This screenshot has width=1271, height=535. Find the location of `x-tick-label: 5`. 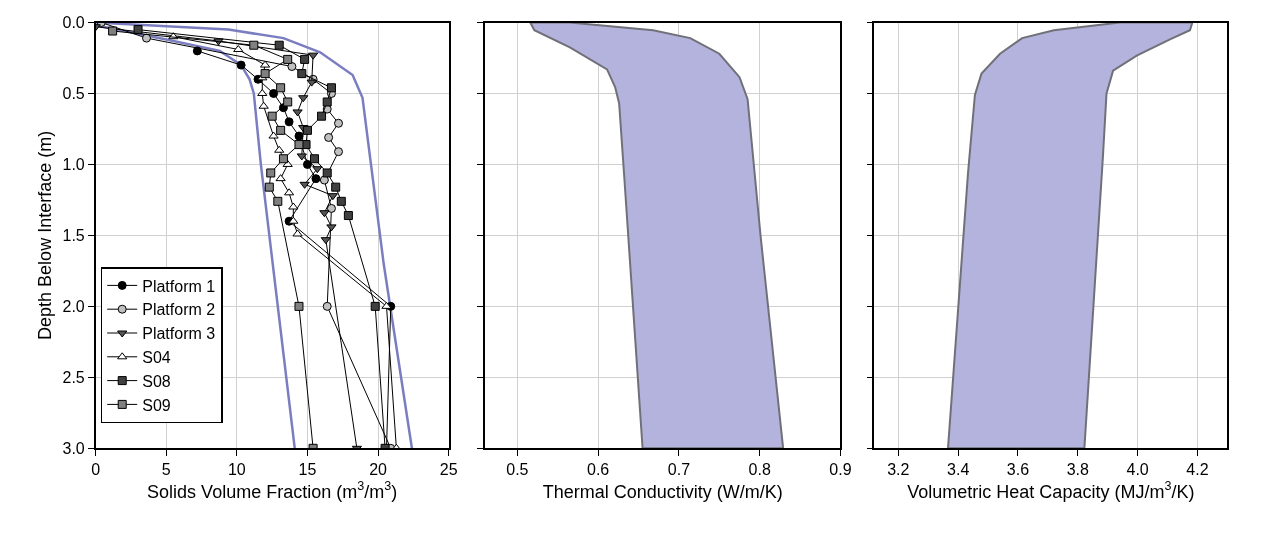

x-tick-label: 5 is located at coordinates (166, 470).